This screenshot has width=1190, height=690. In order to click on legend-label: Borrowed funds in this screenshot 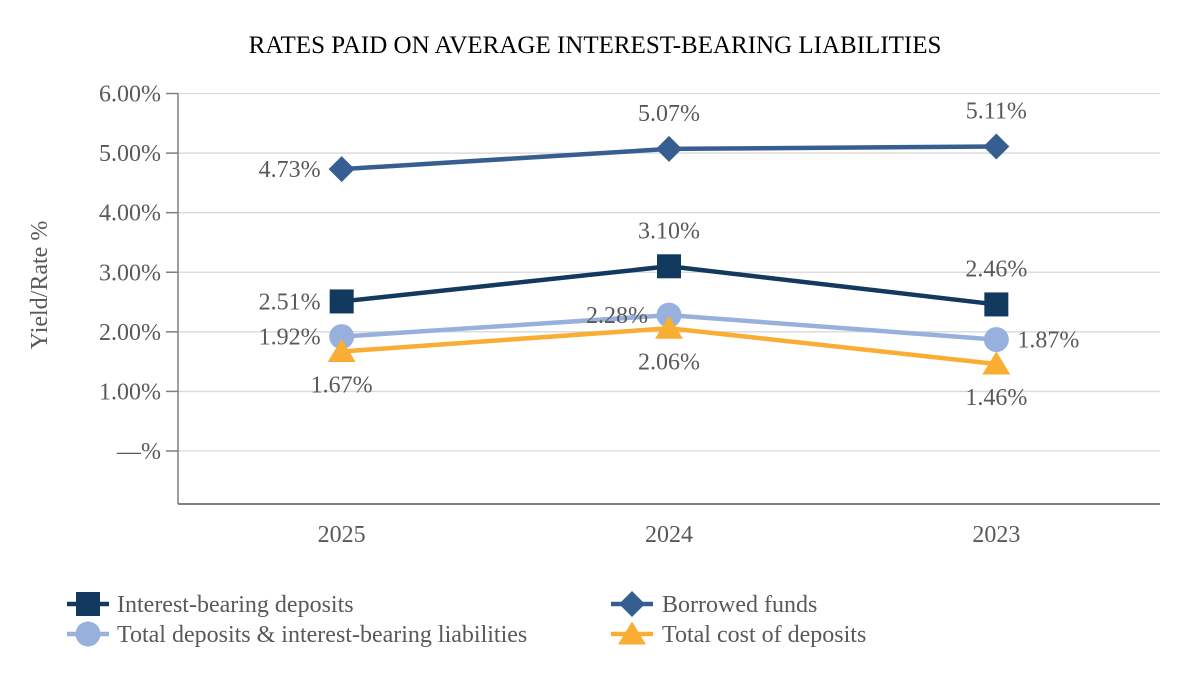, I will do `click(739, 605)`.